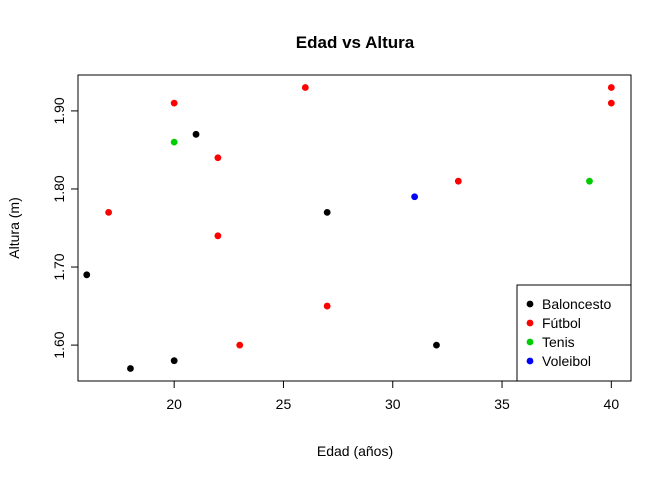 This screenshot has width=672, height=480. I want to click on x-tick-label: 35, so click(502, 404).